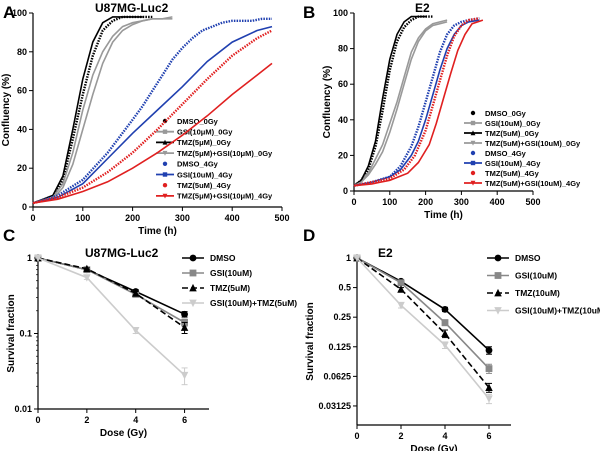 This screenshot has height=451, width=600. What do you see at coordinates (9, 12) in the screenshot?
I see `panel-letter-a: A` at bounding box center [9, 12].